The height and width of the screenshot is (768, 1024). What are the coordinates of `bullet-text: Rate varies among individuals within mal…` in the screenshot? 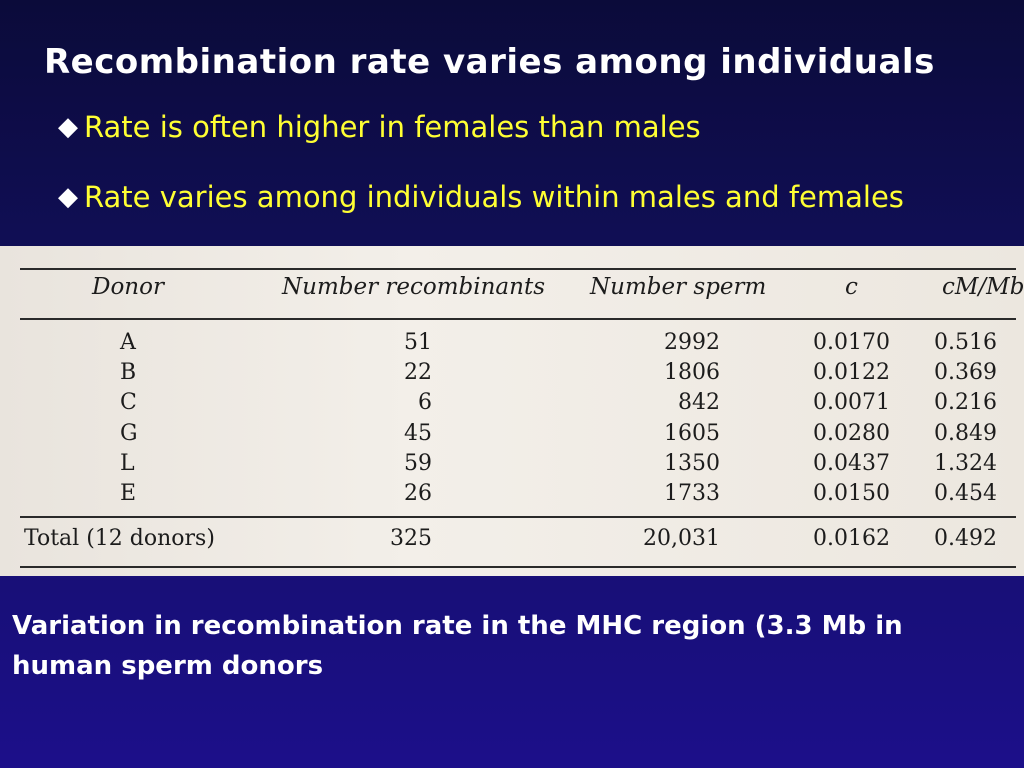 It's located at (494, 197).